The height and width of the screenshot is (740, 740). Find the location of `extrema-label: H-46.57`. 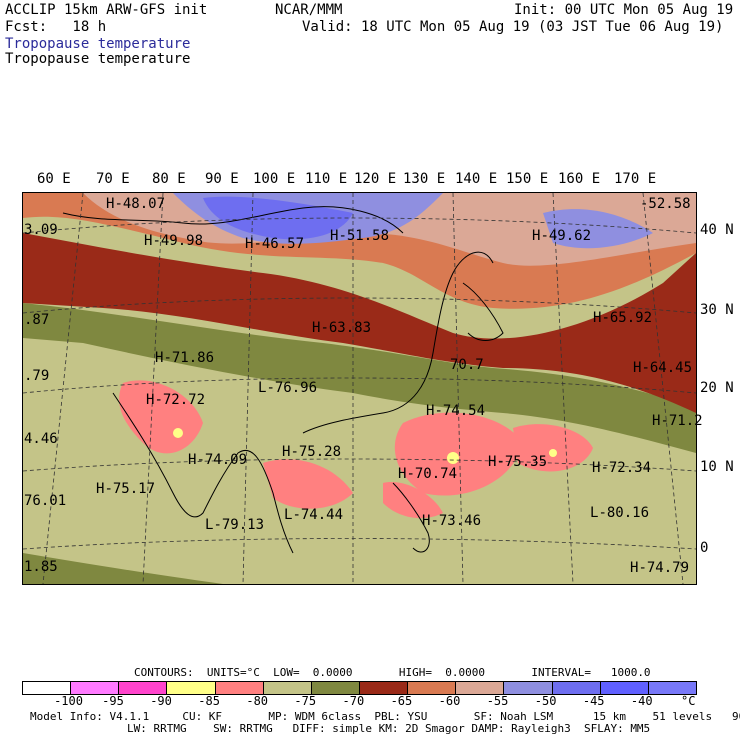

extrema-label: H-46.57 is located at coordinates (275, 244).